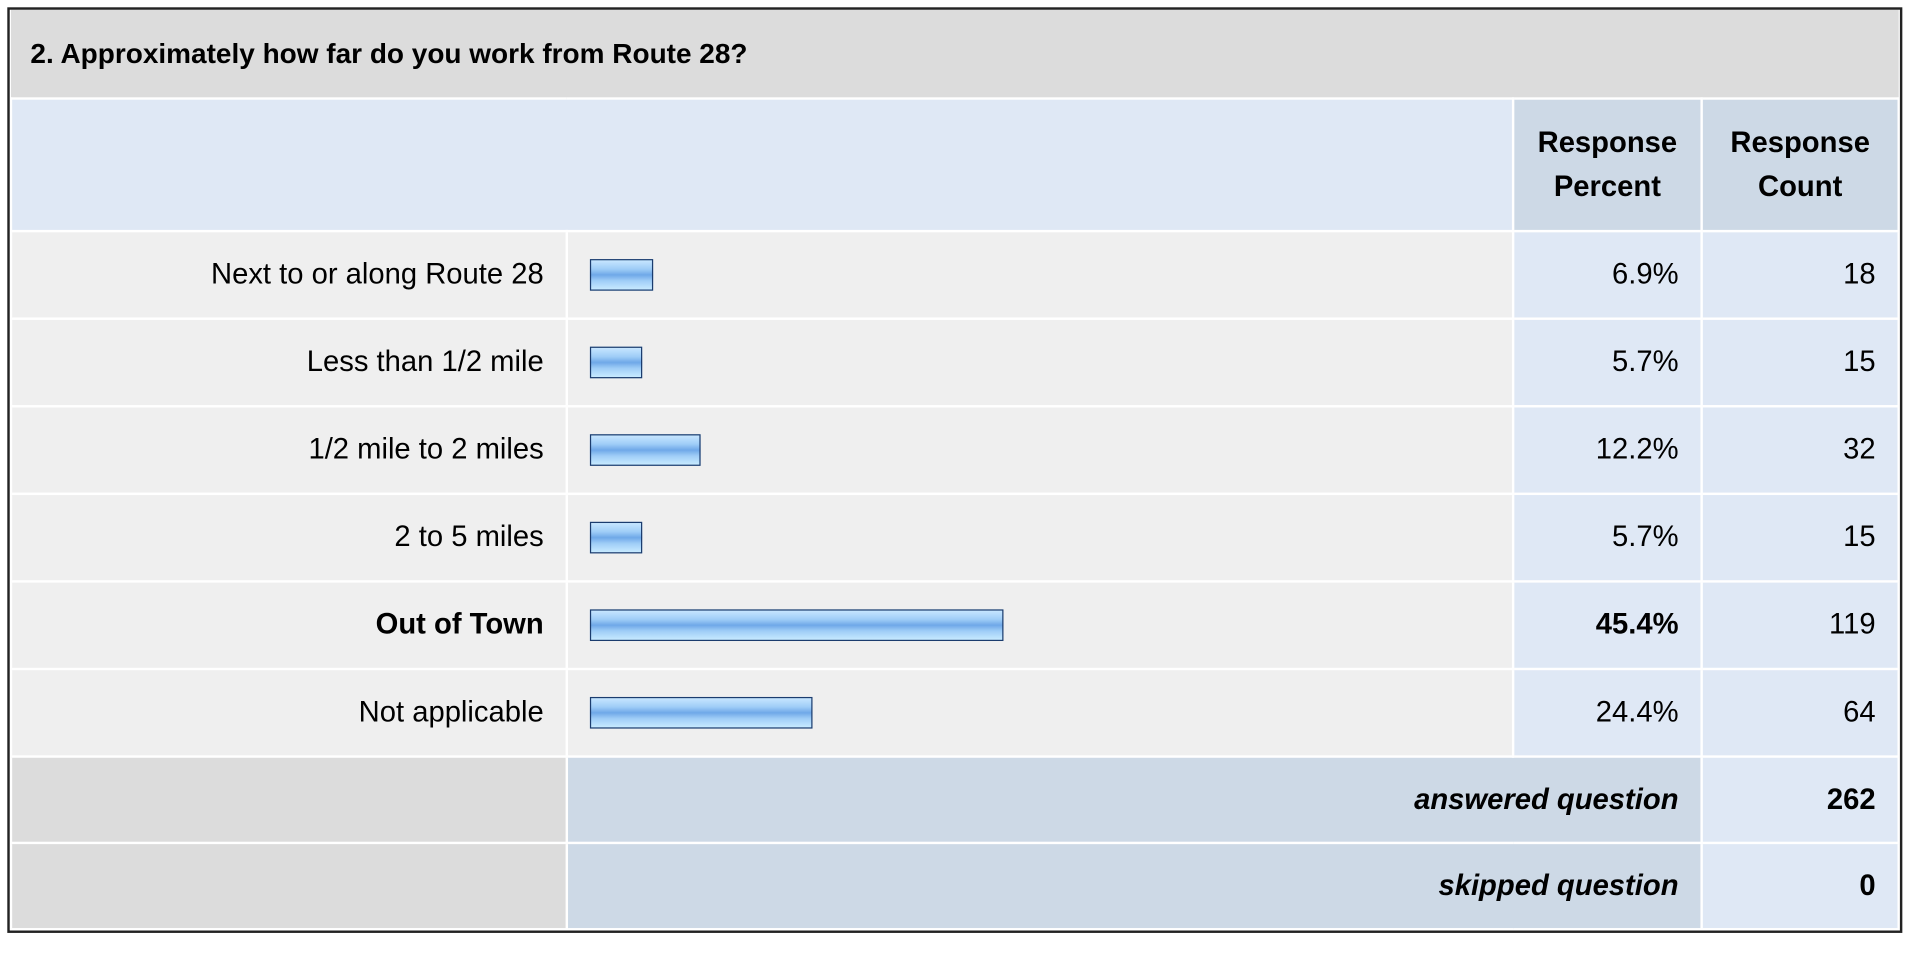 The height and width of the screenshot is (954, 1907). I want to click on response-count: 32, so click(1800, 450).